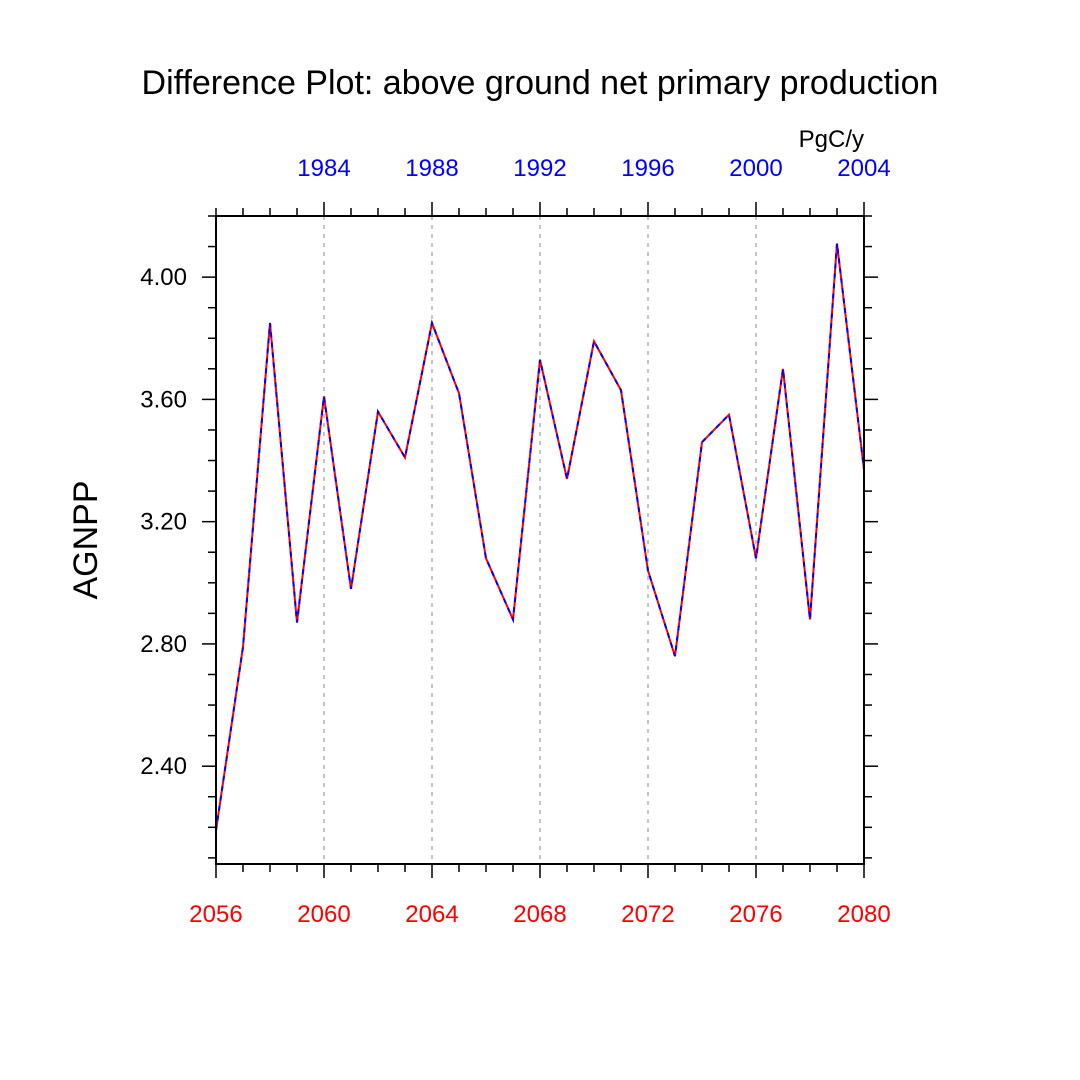  Describe the element at coordinates (431, 168) in the screenshot. I see `x-top-tick-label-1988: 1988` at that location.